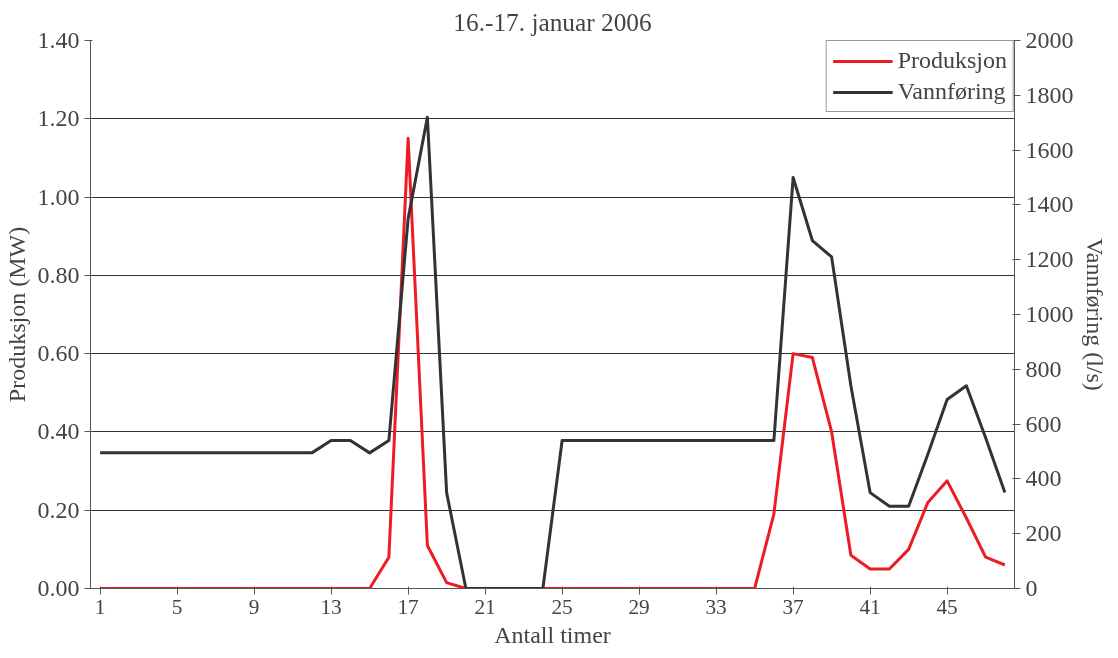  What do you see at coordinates (177, 606) in the screenshot?
I see `x-tick-label: 5` at bounding box center [177, 606].